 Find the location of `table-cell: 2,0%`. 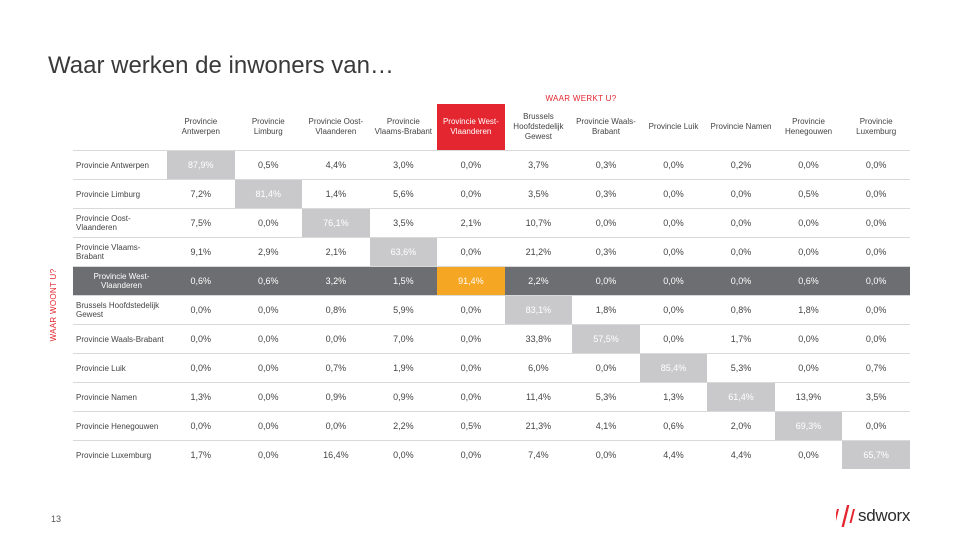

table-cell: 2,0% is located at coordinates (741, 426).